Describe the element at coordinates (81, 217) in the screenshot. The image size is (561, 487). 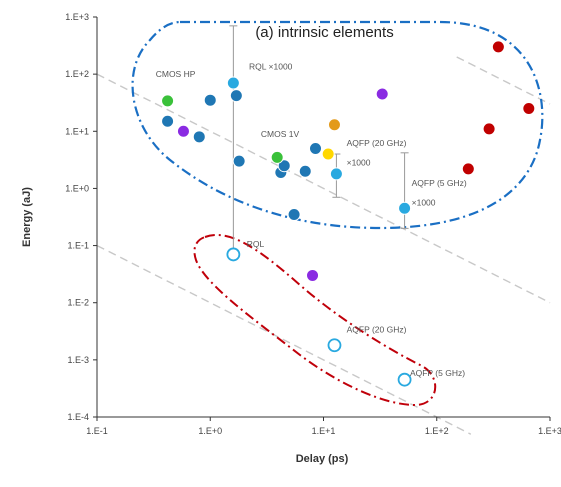
I see `y-tick-labels: 1.E+3 1.E+2 1.E+1 1.E+0 1.E-1 1.E-2 1.E-3 1.E-4` at that location.